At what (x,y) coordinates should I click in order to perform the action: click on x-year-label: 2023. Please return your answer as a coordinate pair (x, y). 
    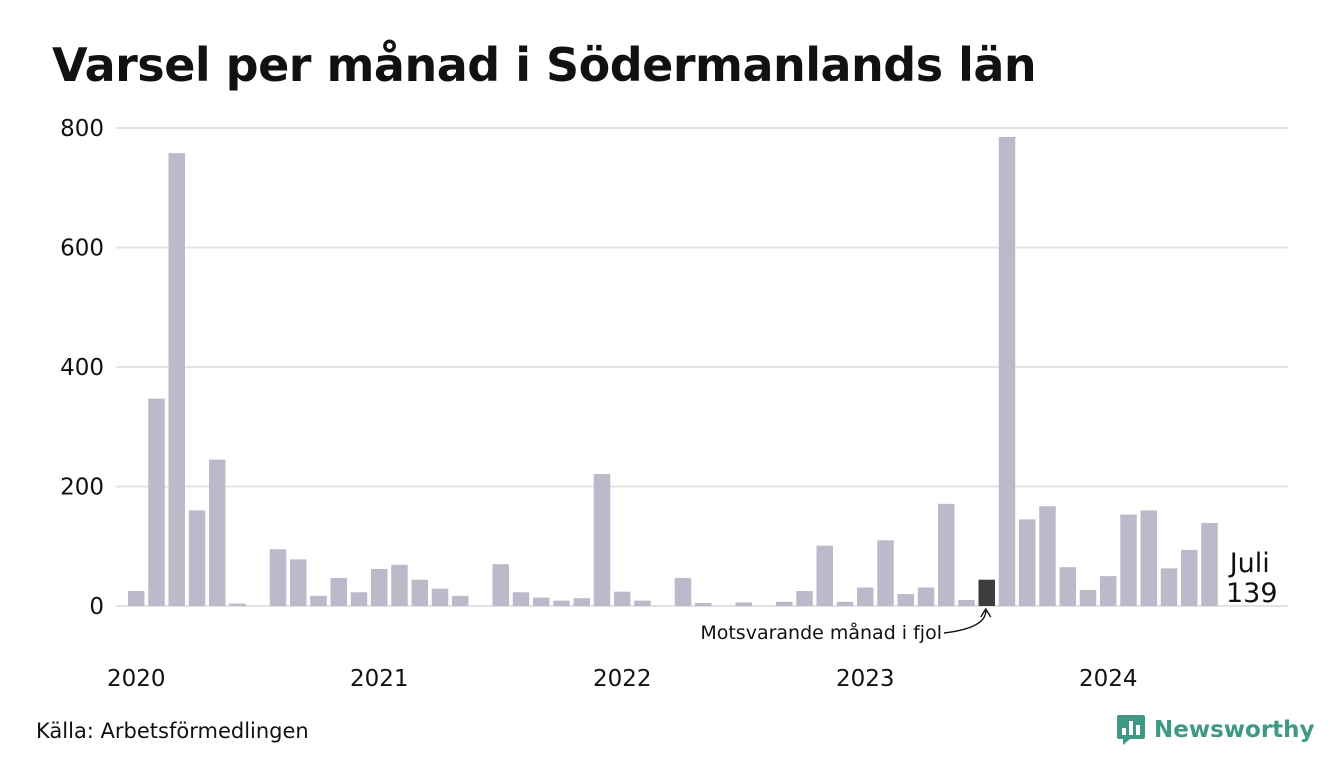
    Looking at the image, I should click on (865, 679).